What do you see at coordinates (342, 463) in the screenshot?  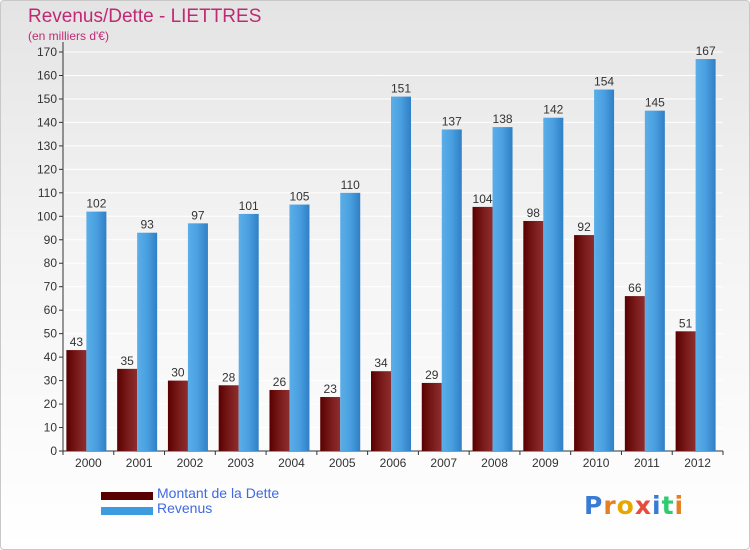 I see `x-tick-label: 2005` at bounding box center [342, 463].